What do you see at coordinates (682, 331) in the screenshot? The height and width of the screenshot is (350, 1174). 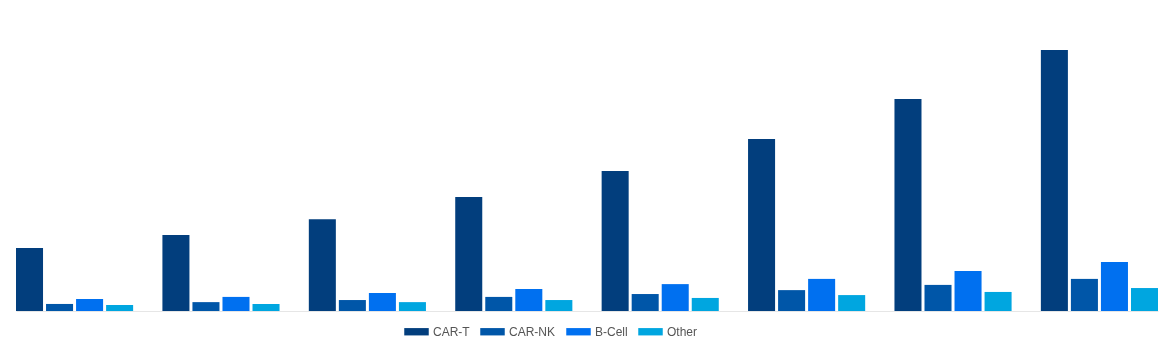 I see `legend-label: Other` at bounding box center [682, 331].